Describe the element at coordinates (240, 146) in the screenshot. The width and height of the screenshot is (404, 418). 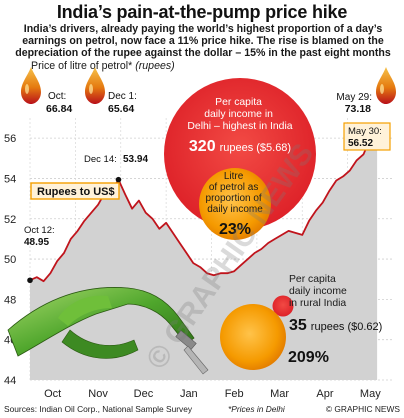
I see `delhi-income-value: 320 rupees ($5.68)` at that location.